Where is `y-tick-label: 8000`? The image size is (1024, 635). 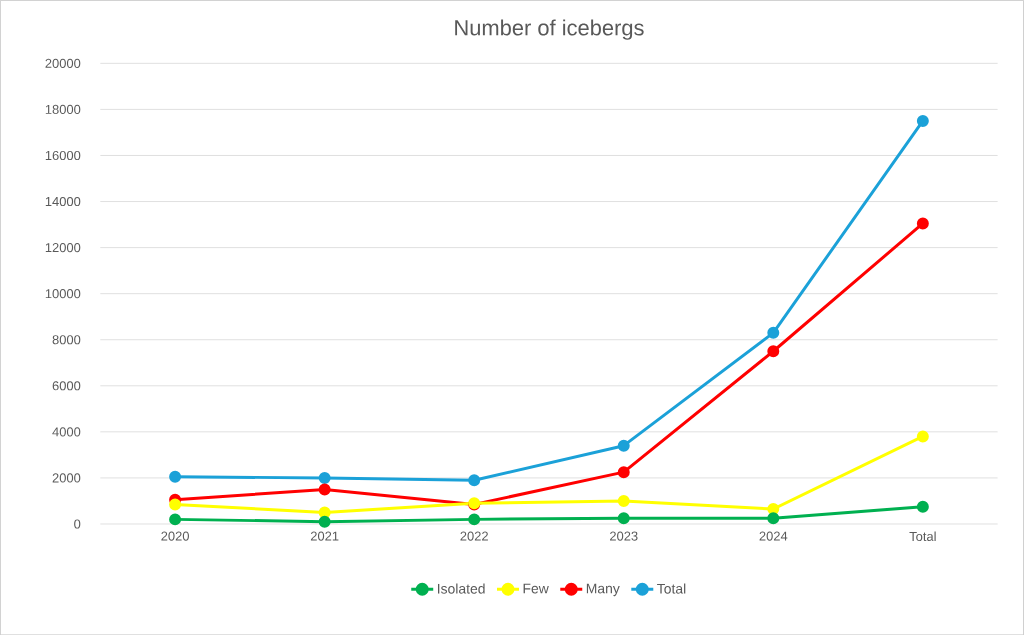
y-tick-label: 8000 is located at coordinates (66, 340).